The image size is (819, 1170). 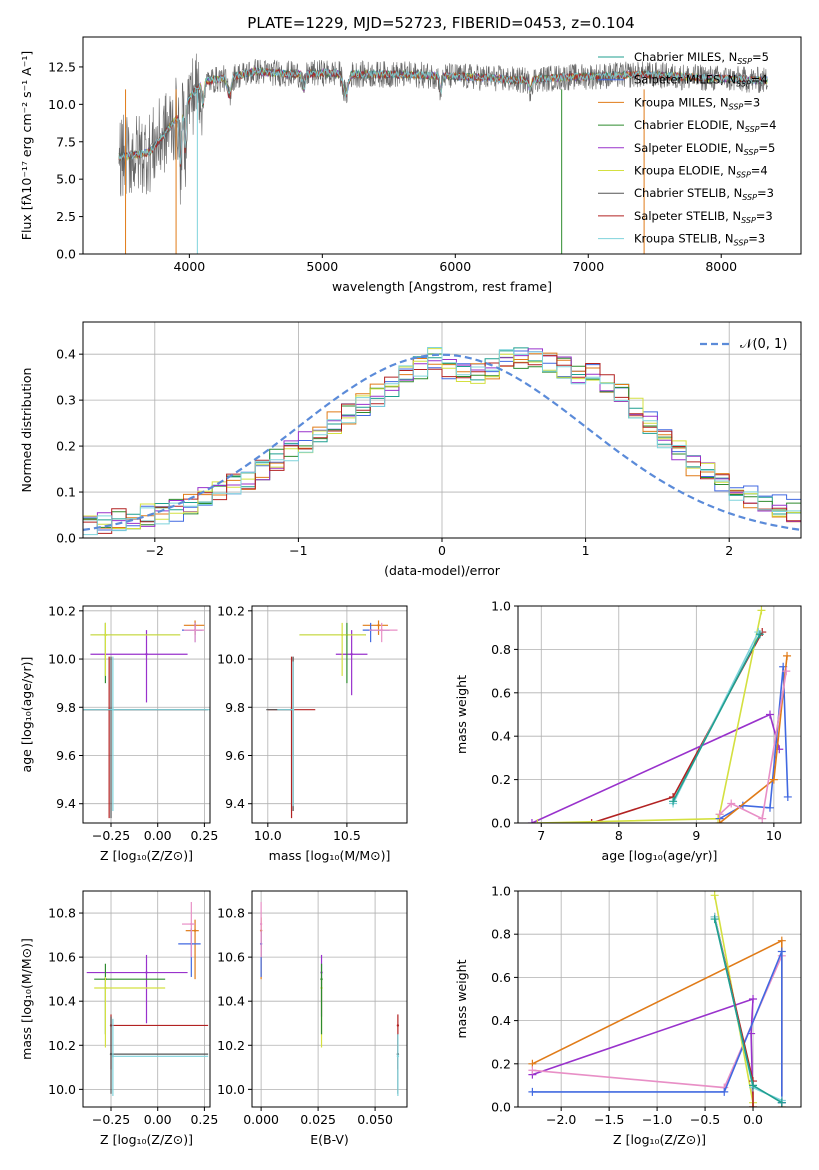 What do you see at coordinates (561, 1119) in the screenshot?
I see `x-tick-label: −2.0` at bounding box center [561, 1119].